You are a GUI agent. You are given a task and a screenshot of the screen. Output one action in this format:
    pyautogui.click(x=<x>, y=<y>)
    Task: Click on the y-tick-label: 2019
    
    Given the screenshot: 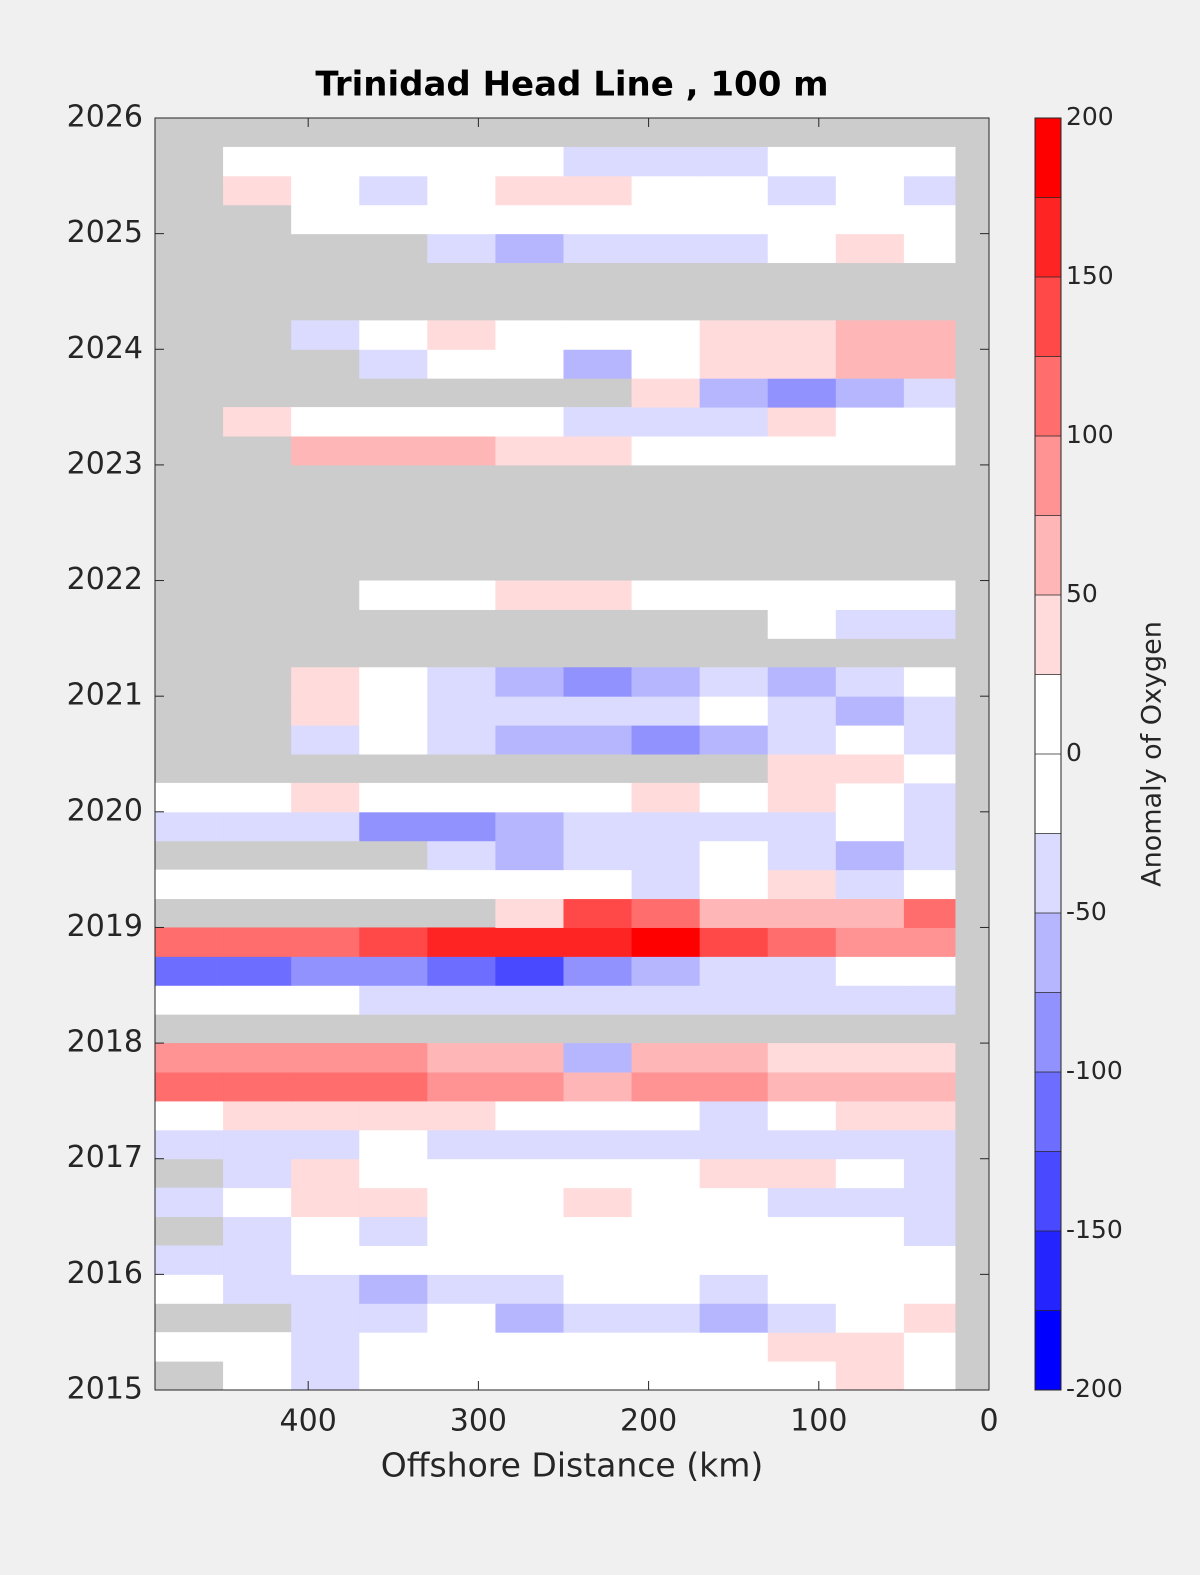 What is the action you would take?
    pyautogui.click(x=105, y=926)
    